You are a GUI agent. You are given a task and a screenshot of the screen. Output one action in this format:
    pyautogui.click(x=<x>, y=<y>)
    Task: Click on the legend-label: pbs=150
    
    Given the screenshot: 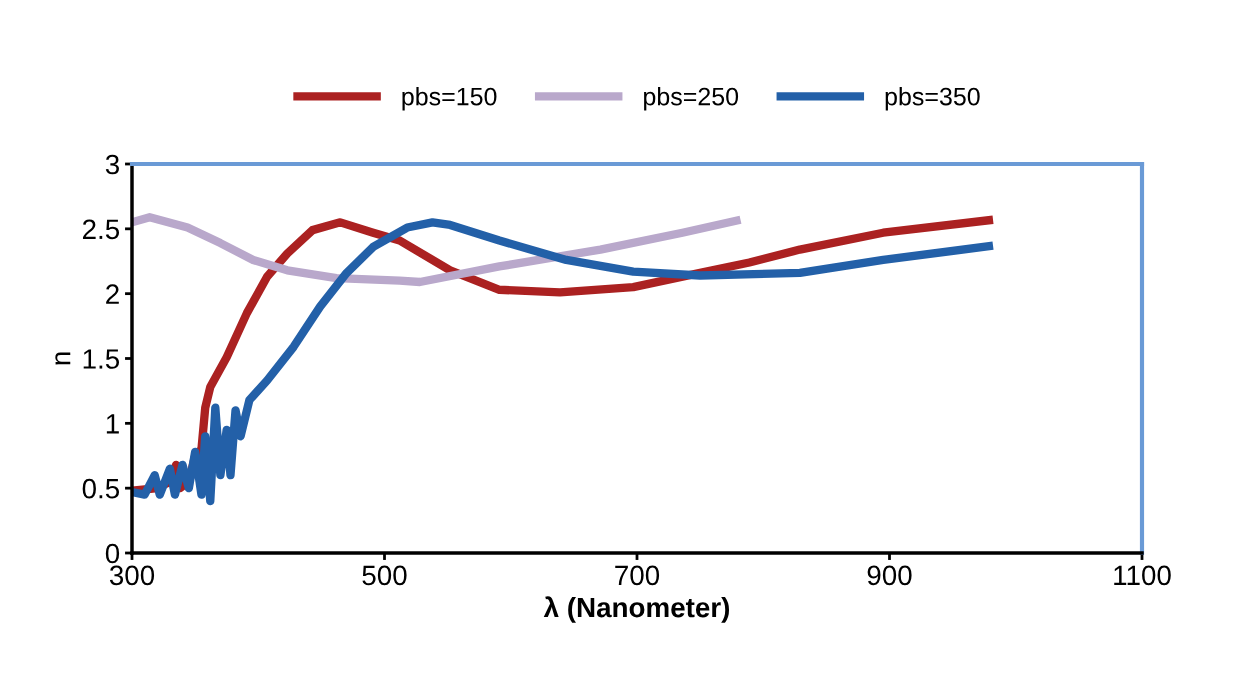 What is the action you would take?
    pyautogui.click(x=449, y=99)
    